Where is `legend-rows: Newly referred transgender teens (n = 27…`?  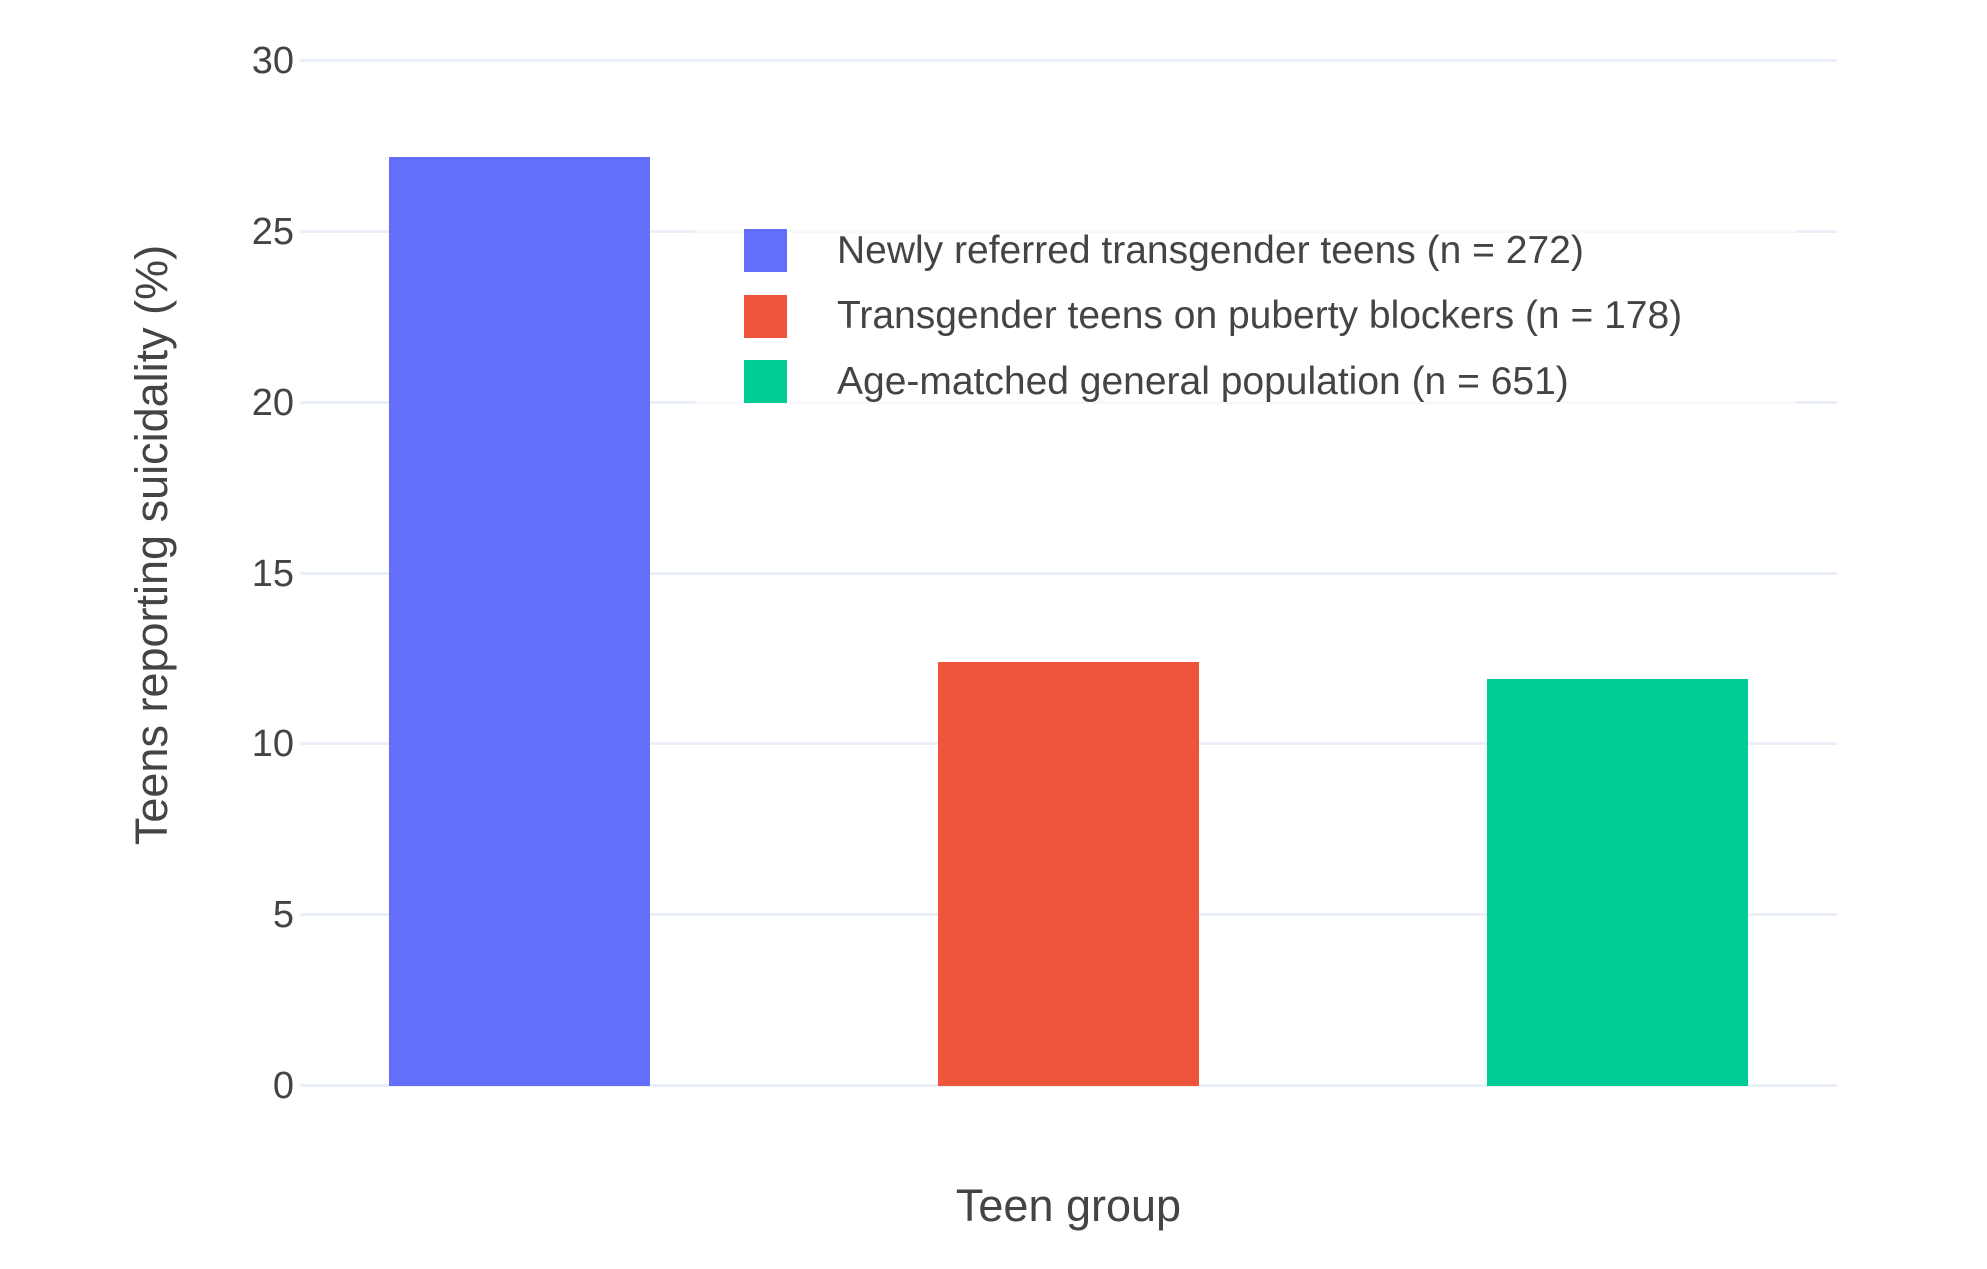 legend-rows: Newly referred transgender teens (n = 27… is located at coordinates (1213, 316).